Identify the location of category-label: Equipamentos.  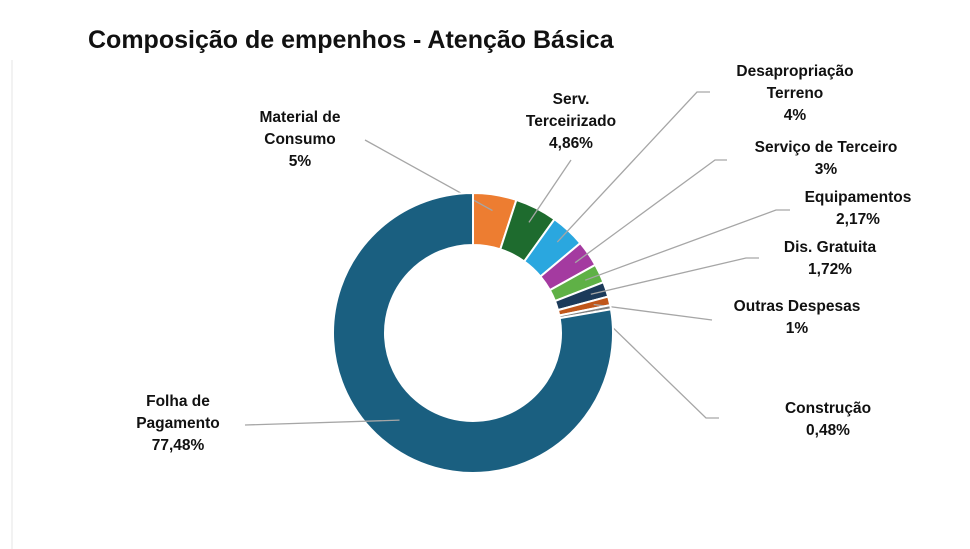
(858, 197).